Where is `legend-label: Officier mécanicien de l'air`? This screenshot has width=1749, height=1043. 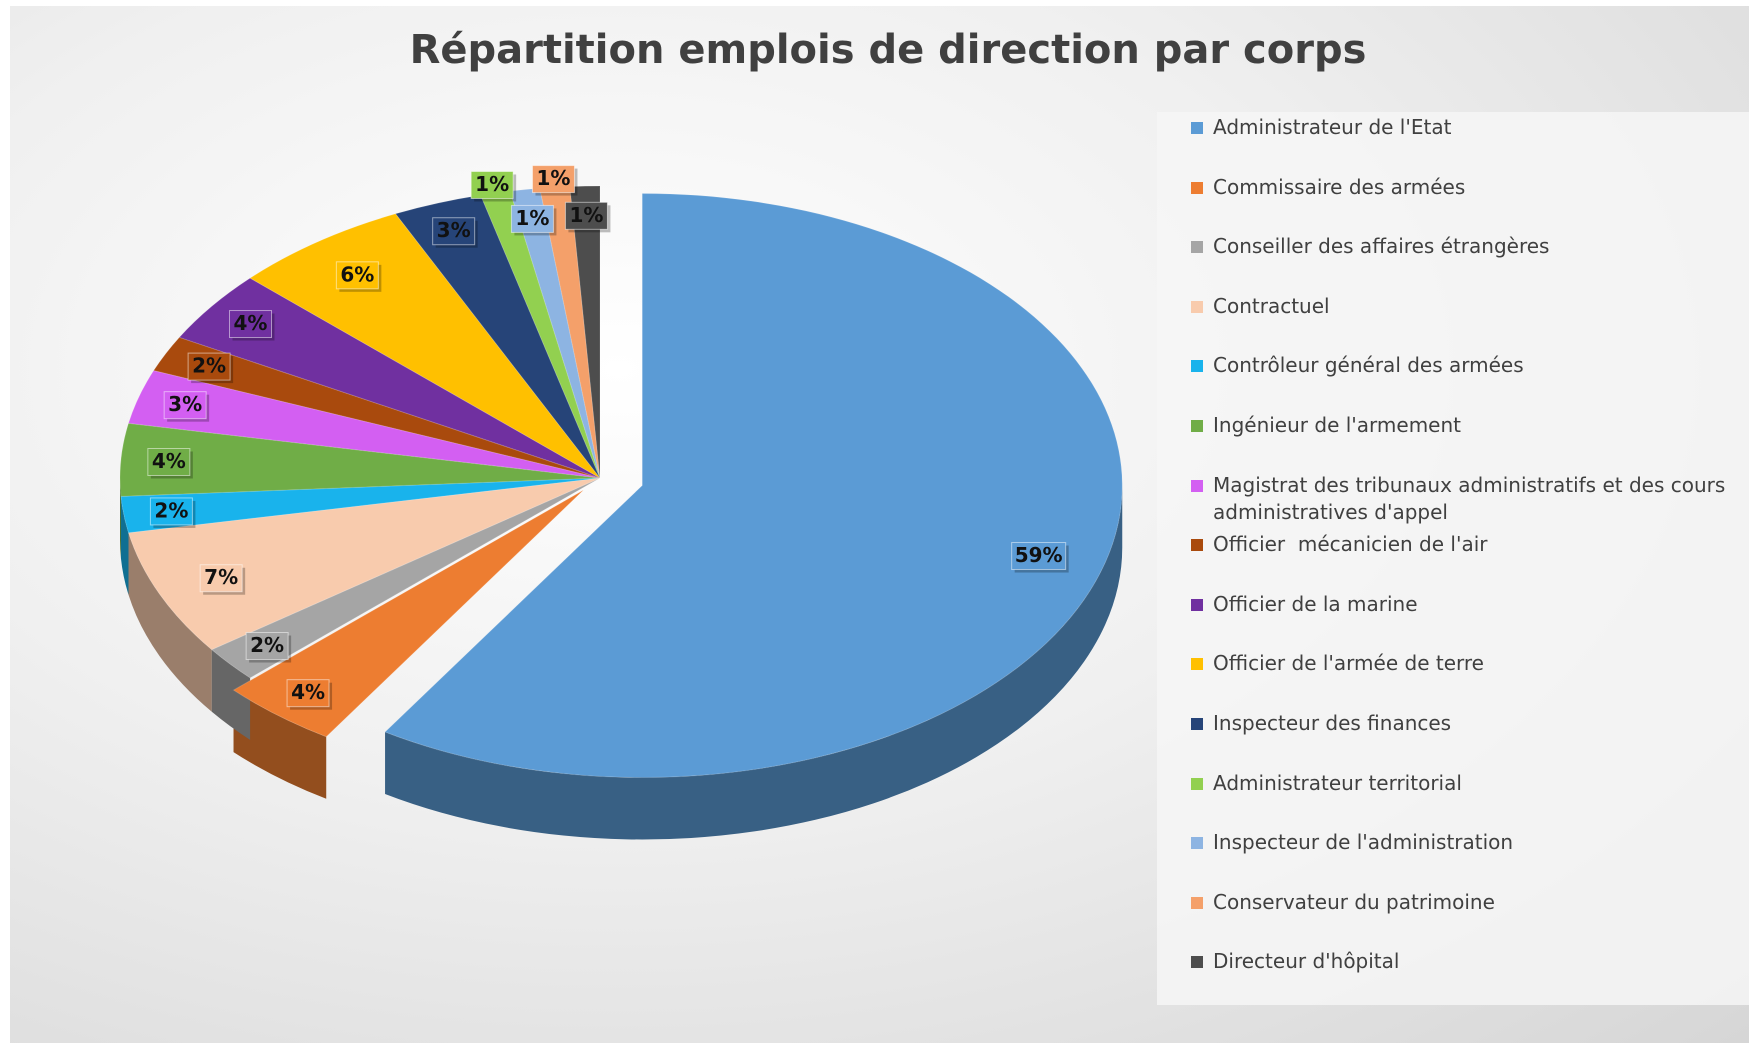
legend-label: Officier mécanicien de l'air is located at coordinates (1350, 544).